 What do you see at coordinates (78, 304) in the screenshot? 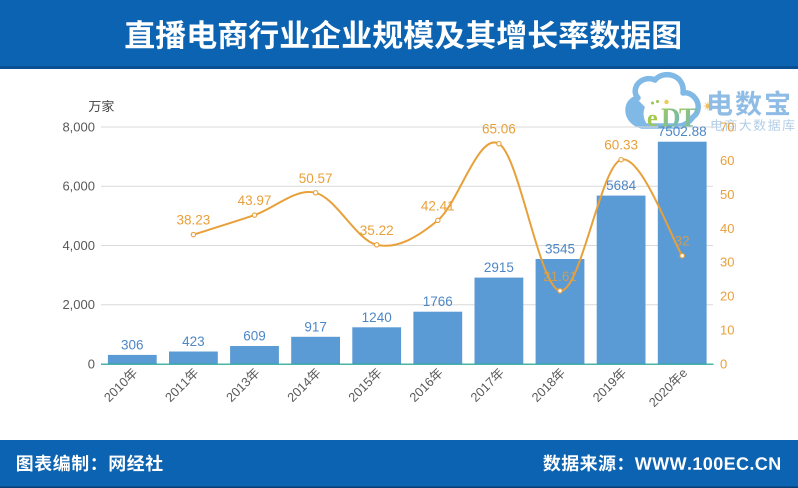
I see `svg-text: 2,000` at bounding box center [78, 304].